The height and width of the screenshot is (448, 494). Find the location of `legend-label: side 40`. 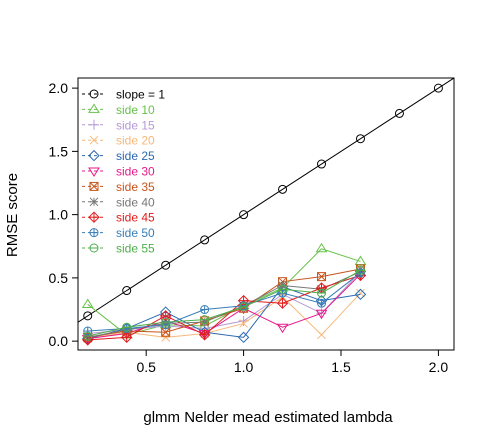

legend-label: side 40 is located at coordinates (135, 202).